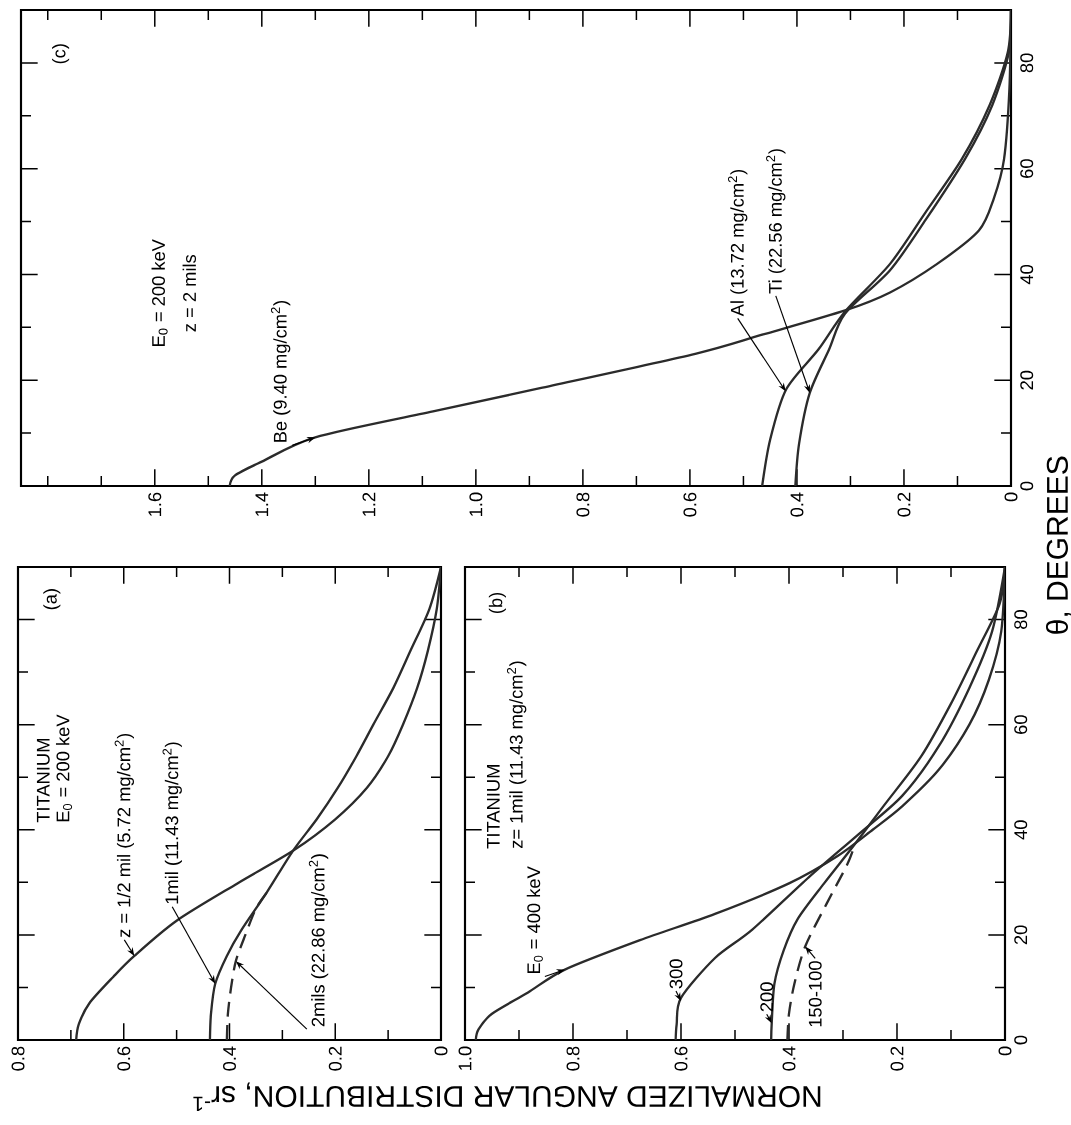 This screenshot has width=1071, height=1125. I want to click on annotation: (c), so click(61, 54).